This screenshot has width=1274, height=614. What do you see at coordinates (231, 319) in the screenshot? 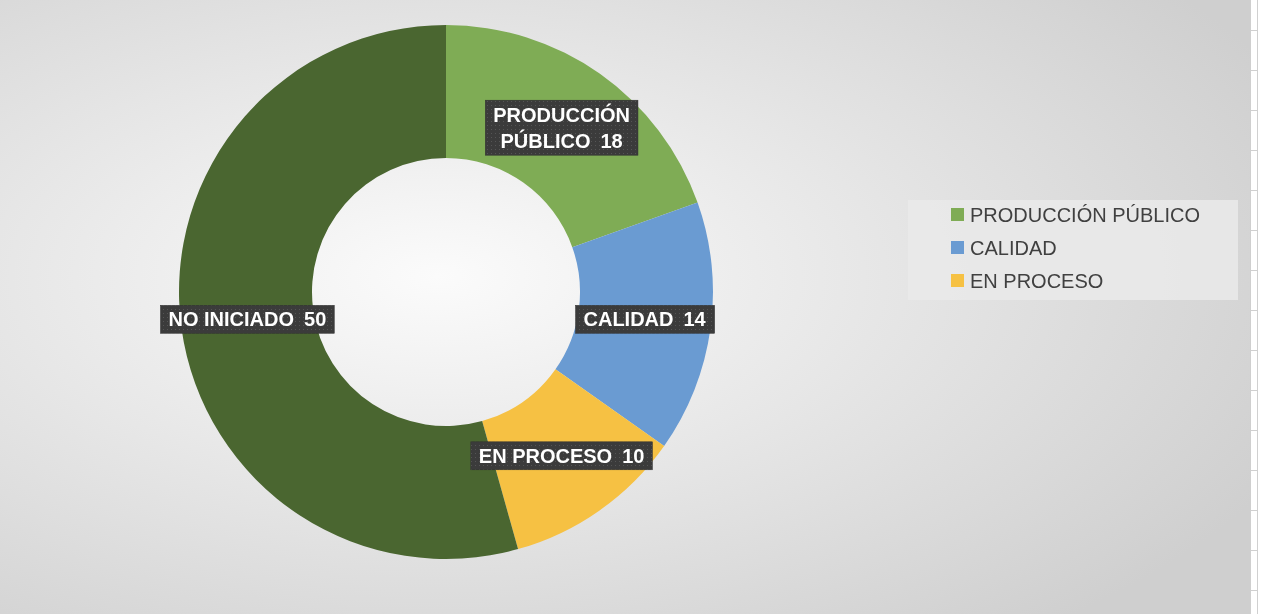
I see `slice-label: NO INICIADO` at bounding box center [231, 319].